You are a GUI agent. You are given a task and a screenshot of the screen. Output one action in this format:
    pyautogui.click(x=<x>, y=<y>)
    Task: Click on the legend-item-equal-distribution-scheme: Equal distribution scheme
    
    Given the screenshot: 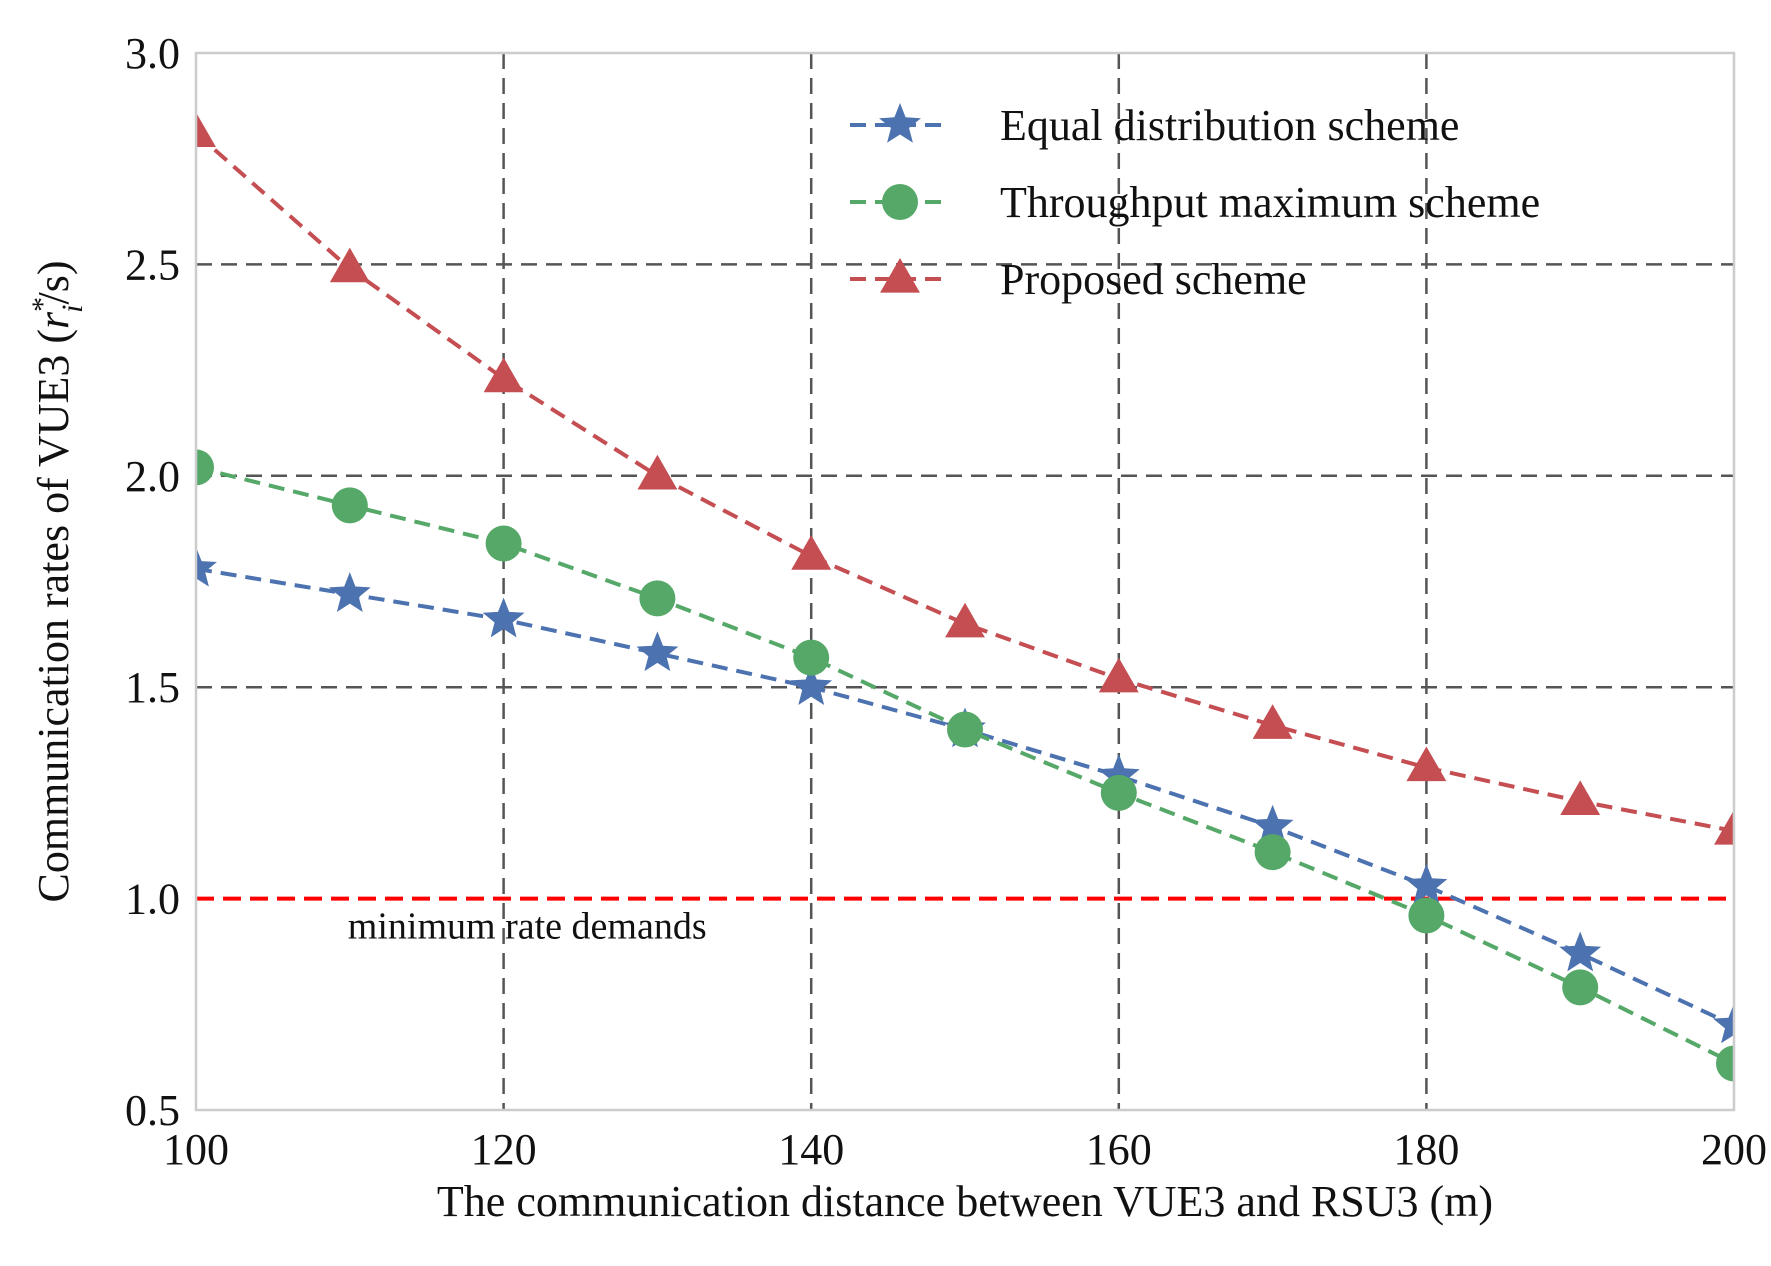 What is the action you would take?
    pyautogui.click(x=1154, y=125)
    